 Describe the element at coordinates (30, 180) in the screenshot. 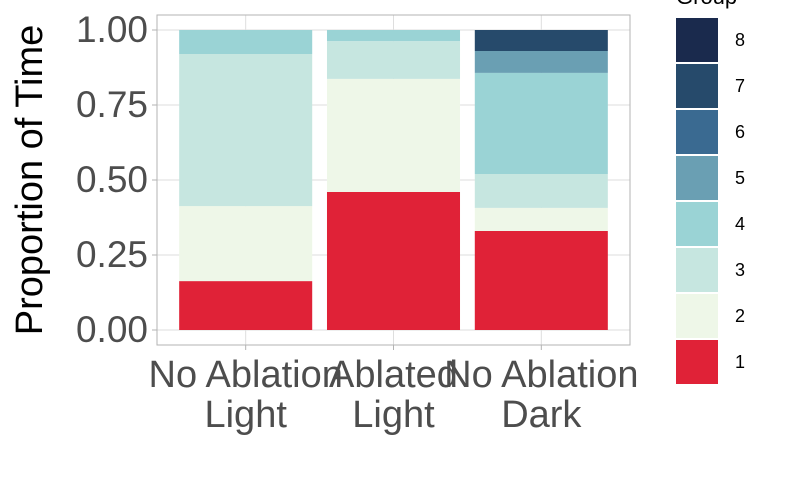

I see `y-axis-label: Proportion of Time` at that location.